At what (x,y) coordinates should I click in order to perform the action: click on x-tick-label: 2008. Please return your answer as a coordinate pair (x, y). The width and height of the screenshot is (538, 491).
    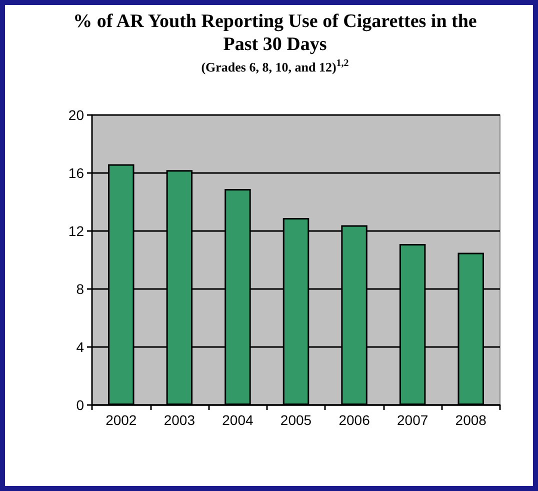
    Looking at the image, I should click on (471, 420).